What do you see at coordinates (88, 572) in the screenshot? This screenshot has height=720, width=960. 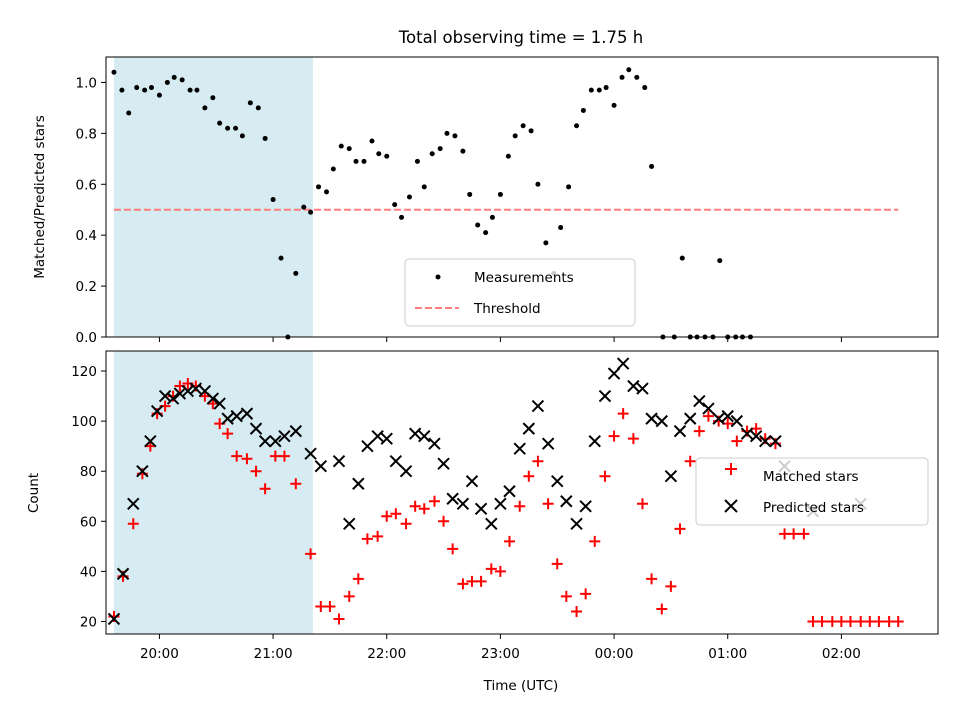 I see `y-tick-label: 40` at bounding box center [88, 572].